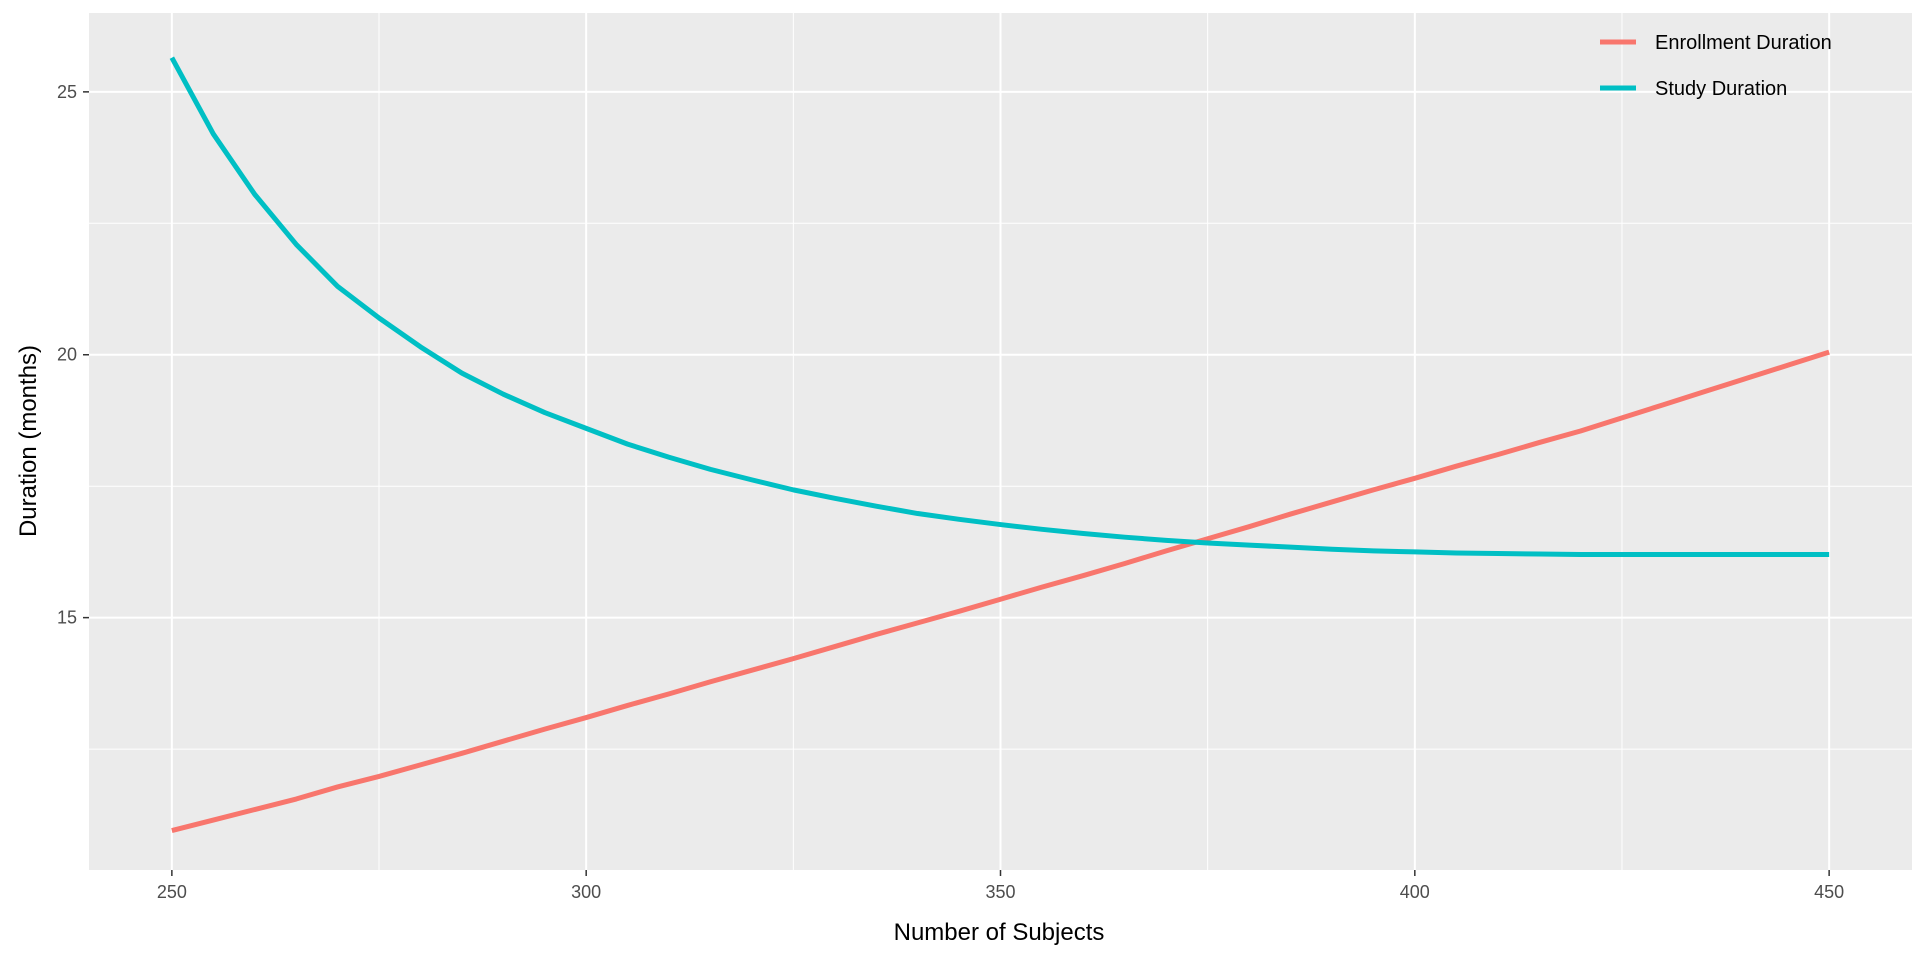 The image size is (1920, 960). What do you see at coordinates (1743, 43) in the screenshot?
I see `legend-label: Enrollment Duration` at bounding box center [1743, 43].